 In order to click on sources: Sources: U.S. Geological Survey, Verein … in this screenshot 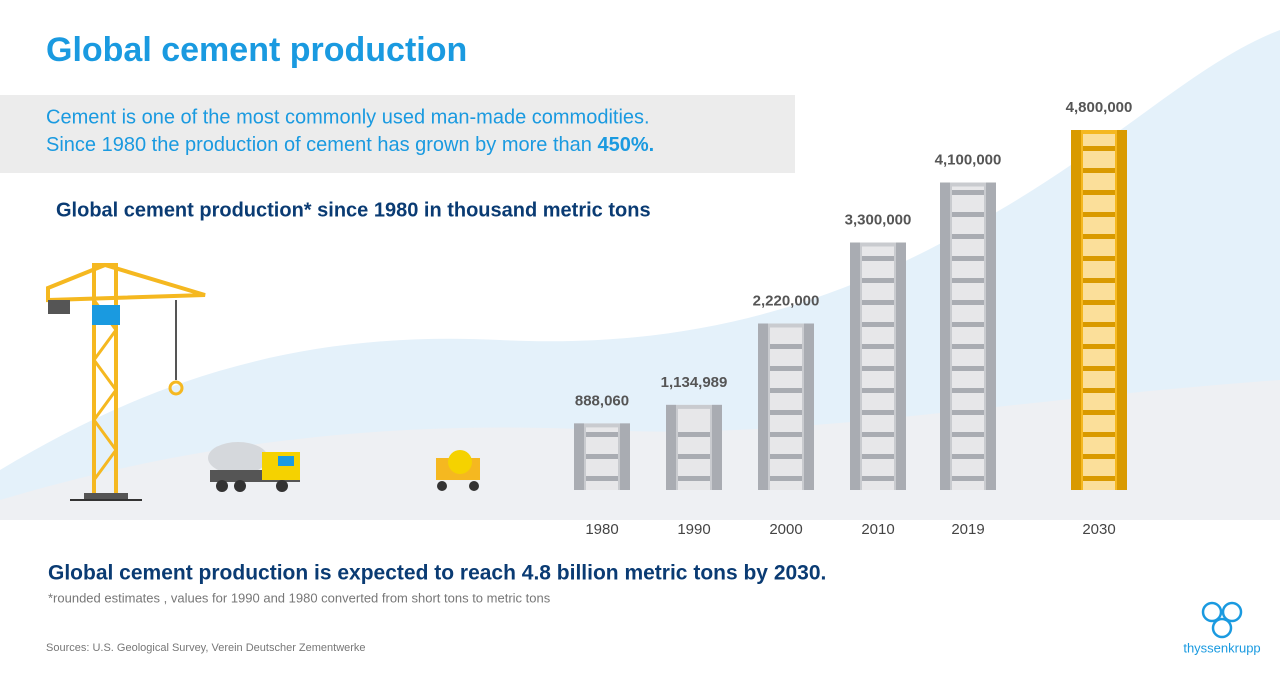, I will do `click(206, 648)`.